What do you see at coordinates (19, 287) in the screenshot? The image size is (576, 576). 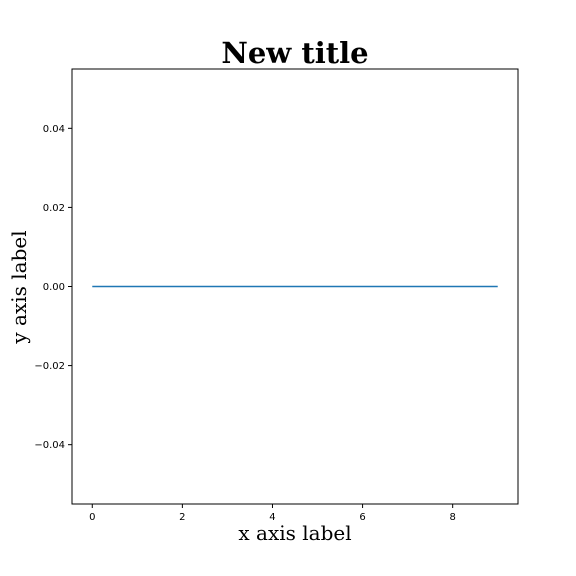 I see `y-axis-label: y axis label` at bounding box center [19, 287].